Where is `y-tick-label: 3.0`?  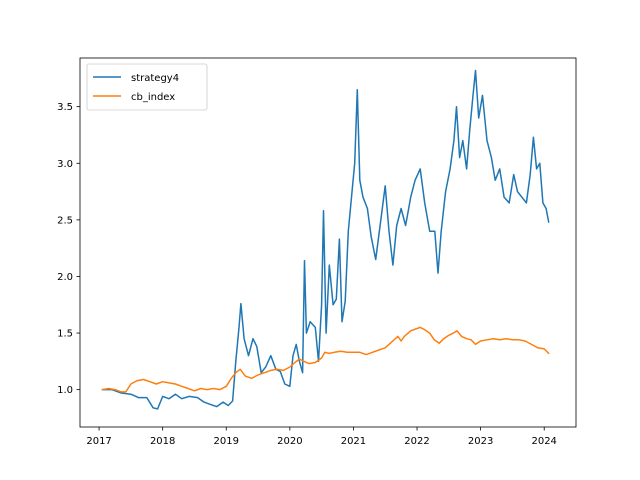 y-tick-label: 3.0 is located at coordinates (65, 164).